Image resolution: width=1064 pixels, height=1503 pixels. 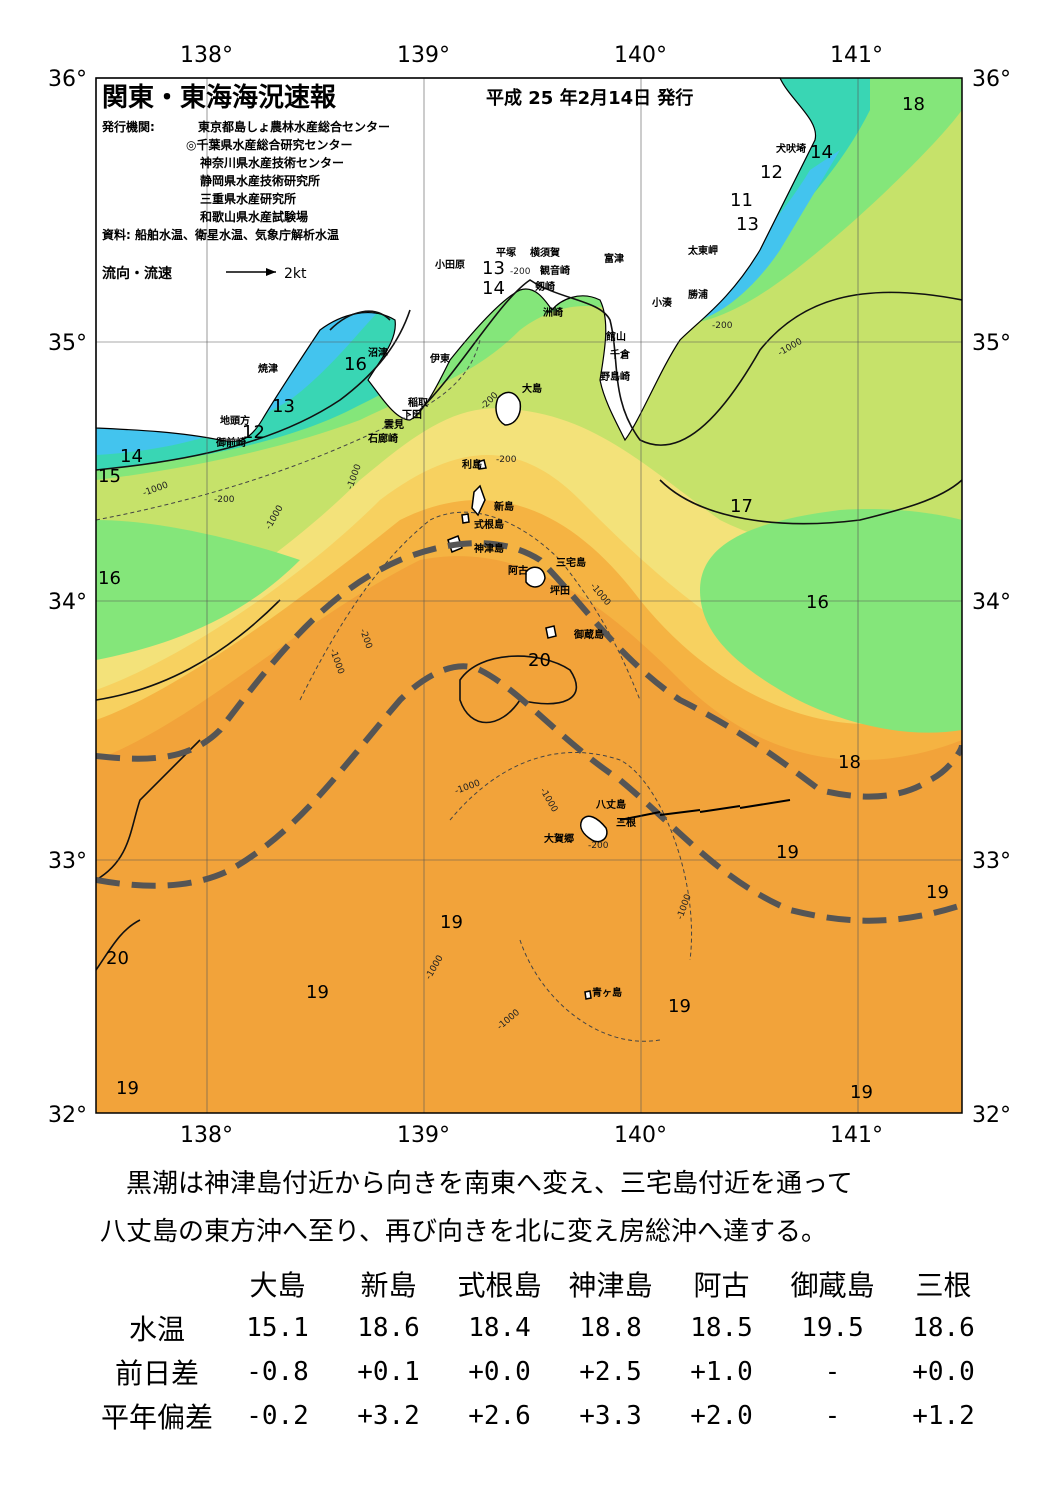 I want to click on place-label: 大賀郷, so click(x=559, y=838).